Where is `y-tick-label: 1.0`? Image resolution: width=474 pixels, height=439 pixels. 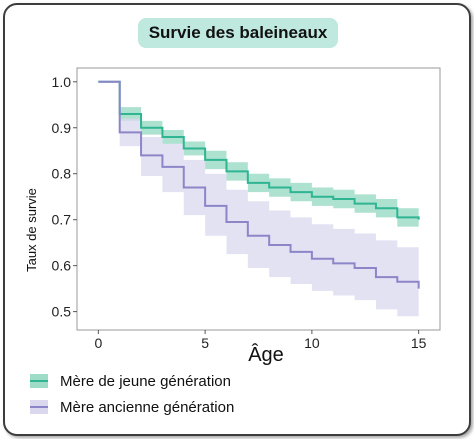
y-tick-label: 1.0 is located at coordinates (62, 82).